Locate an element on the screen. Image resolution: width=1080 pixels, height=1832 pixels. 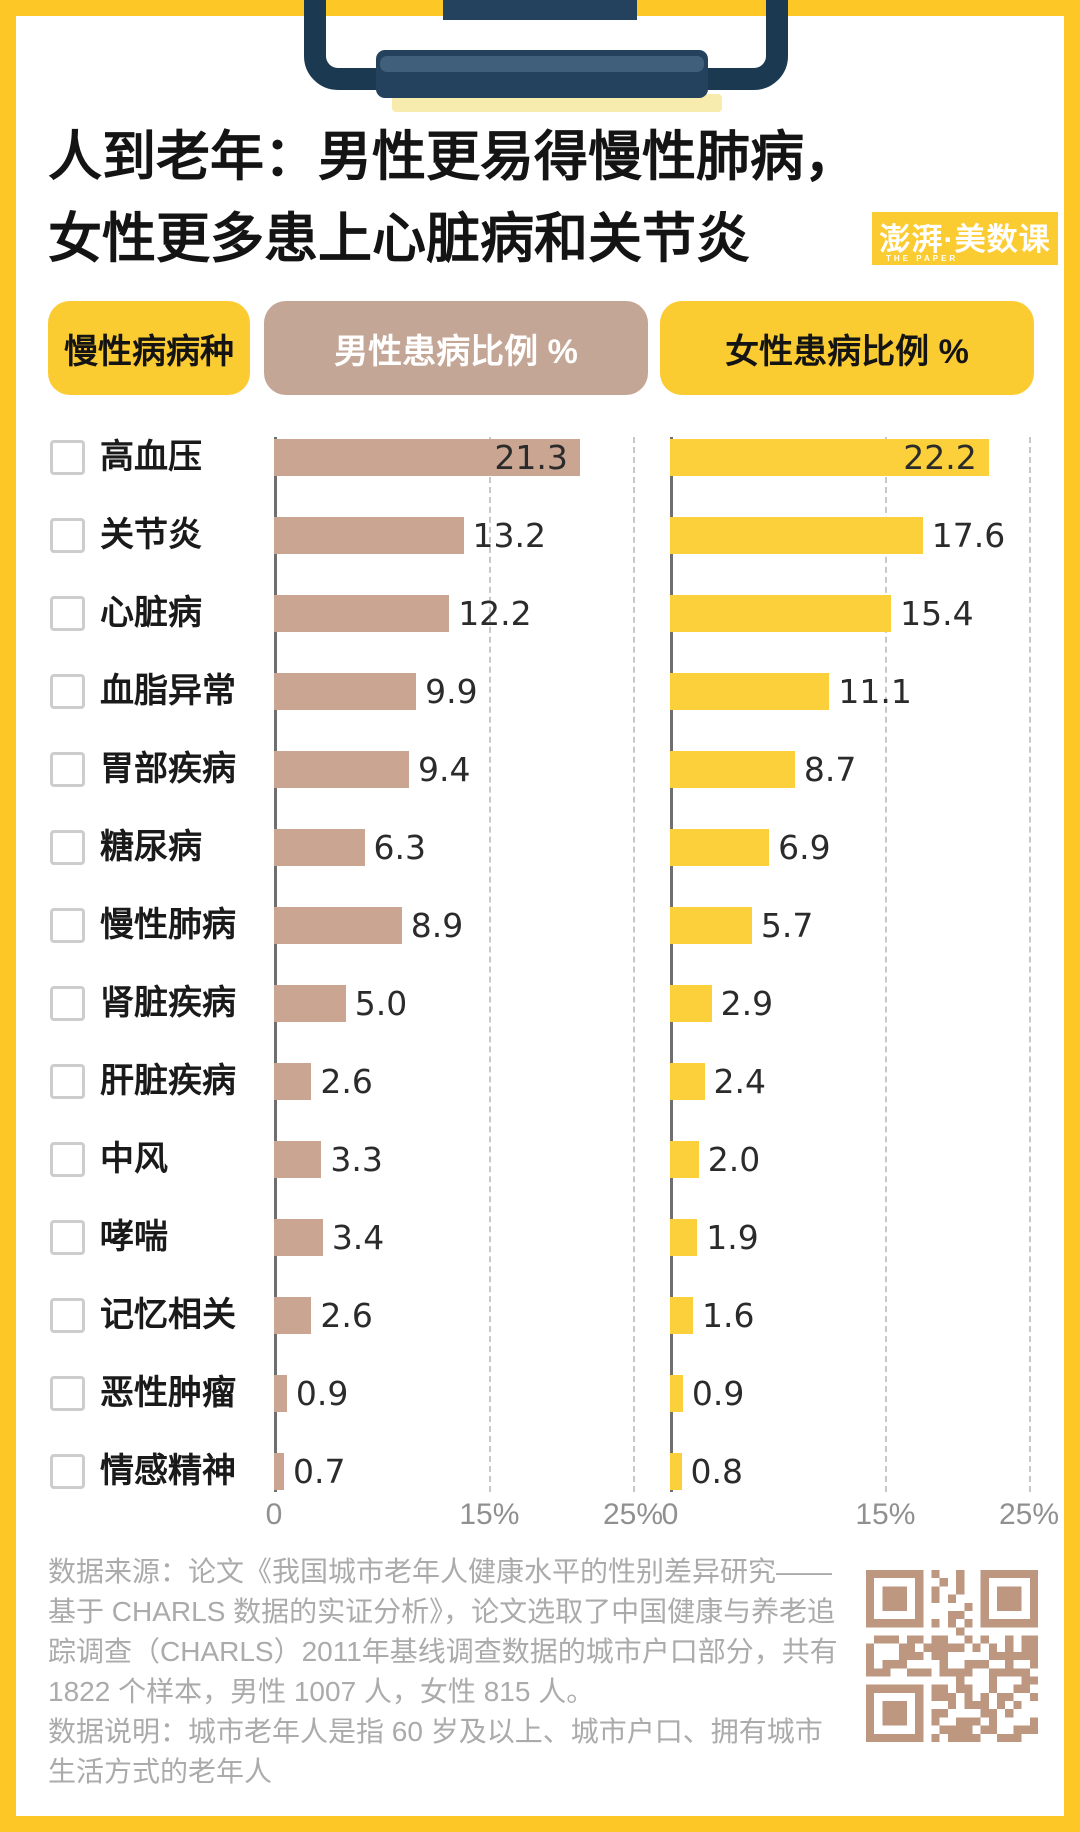
column-header-disease: 慢性病病种 is located at coordinates (149, 348).